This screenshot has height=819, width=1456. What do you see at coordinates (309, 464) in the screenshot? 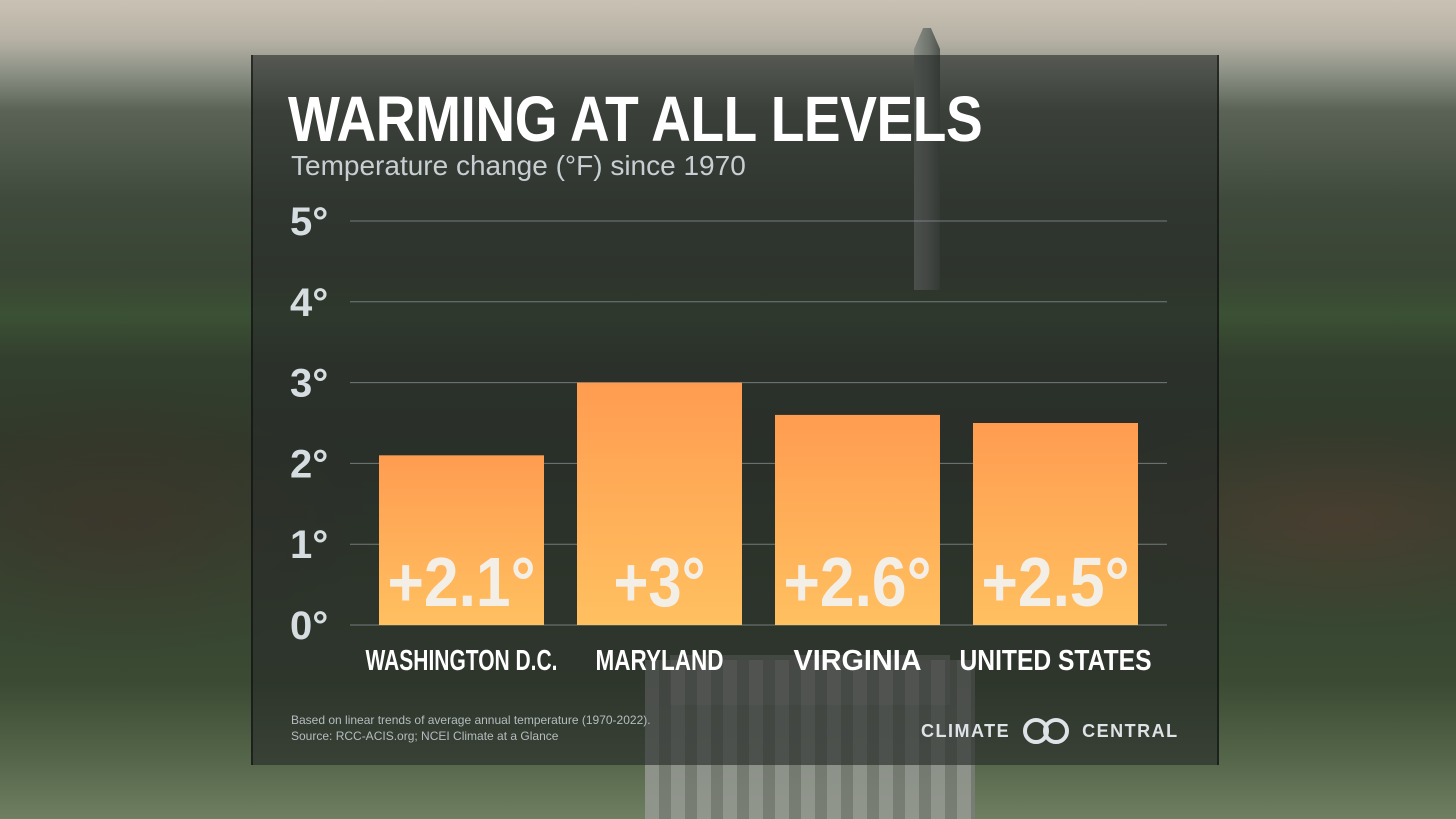
I see `y-tick-label: 2°` at bounding box center [309, 464].